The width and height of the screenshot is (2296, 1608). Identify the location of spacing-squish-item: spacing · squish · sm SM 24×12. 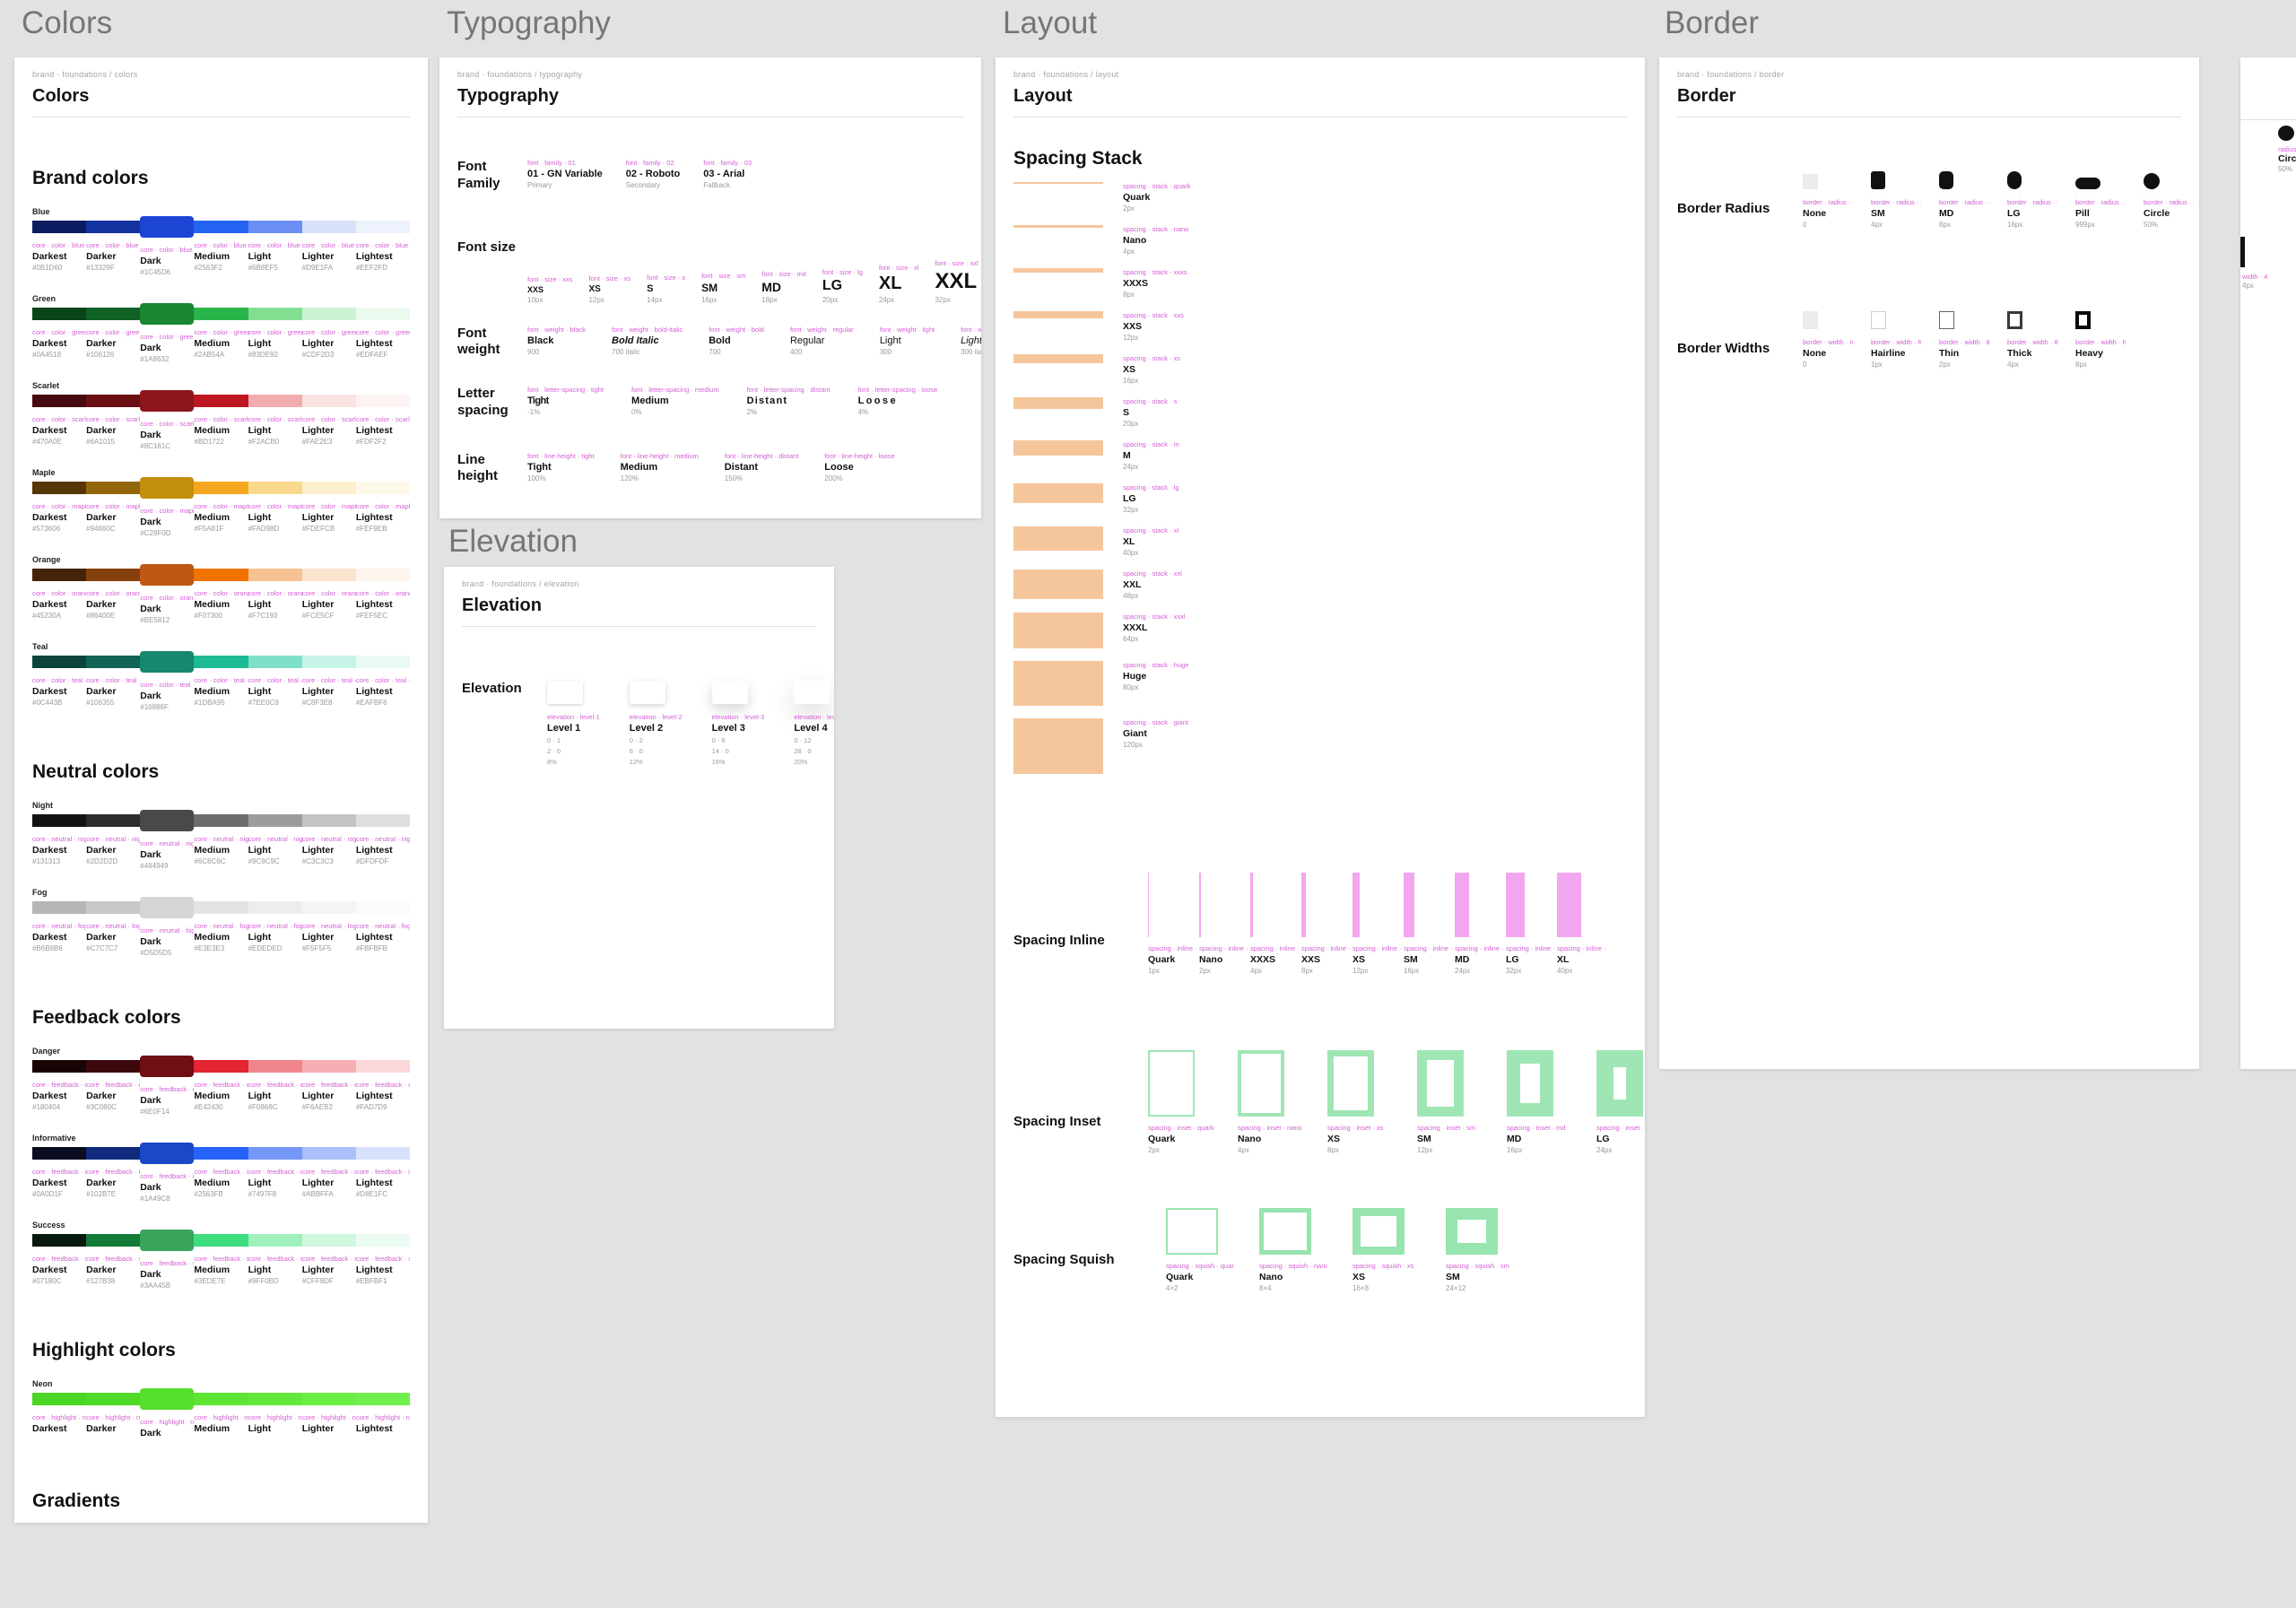
(1480, 1250).